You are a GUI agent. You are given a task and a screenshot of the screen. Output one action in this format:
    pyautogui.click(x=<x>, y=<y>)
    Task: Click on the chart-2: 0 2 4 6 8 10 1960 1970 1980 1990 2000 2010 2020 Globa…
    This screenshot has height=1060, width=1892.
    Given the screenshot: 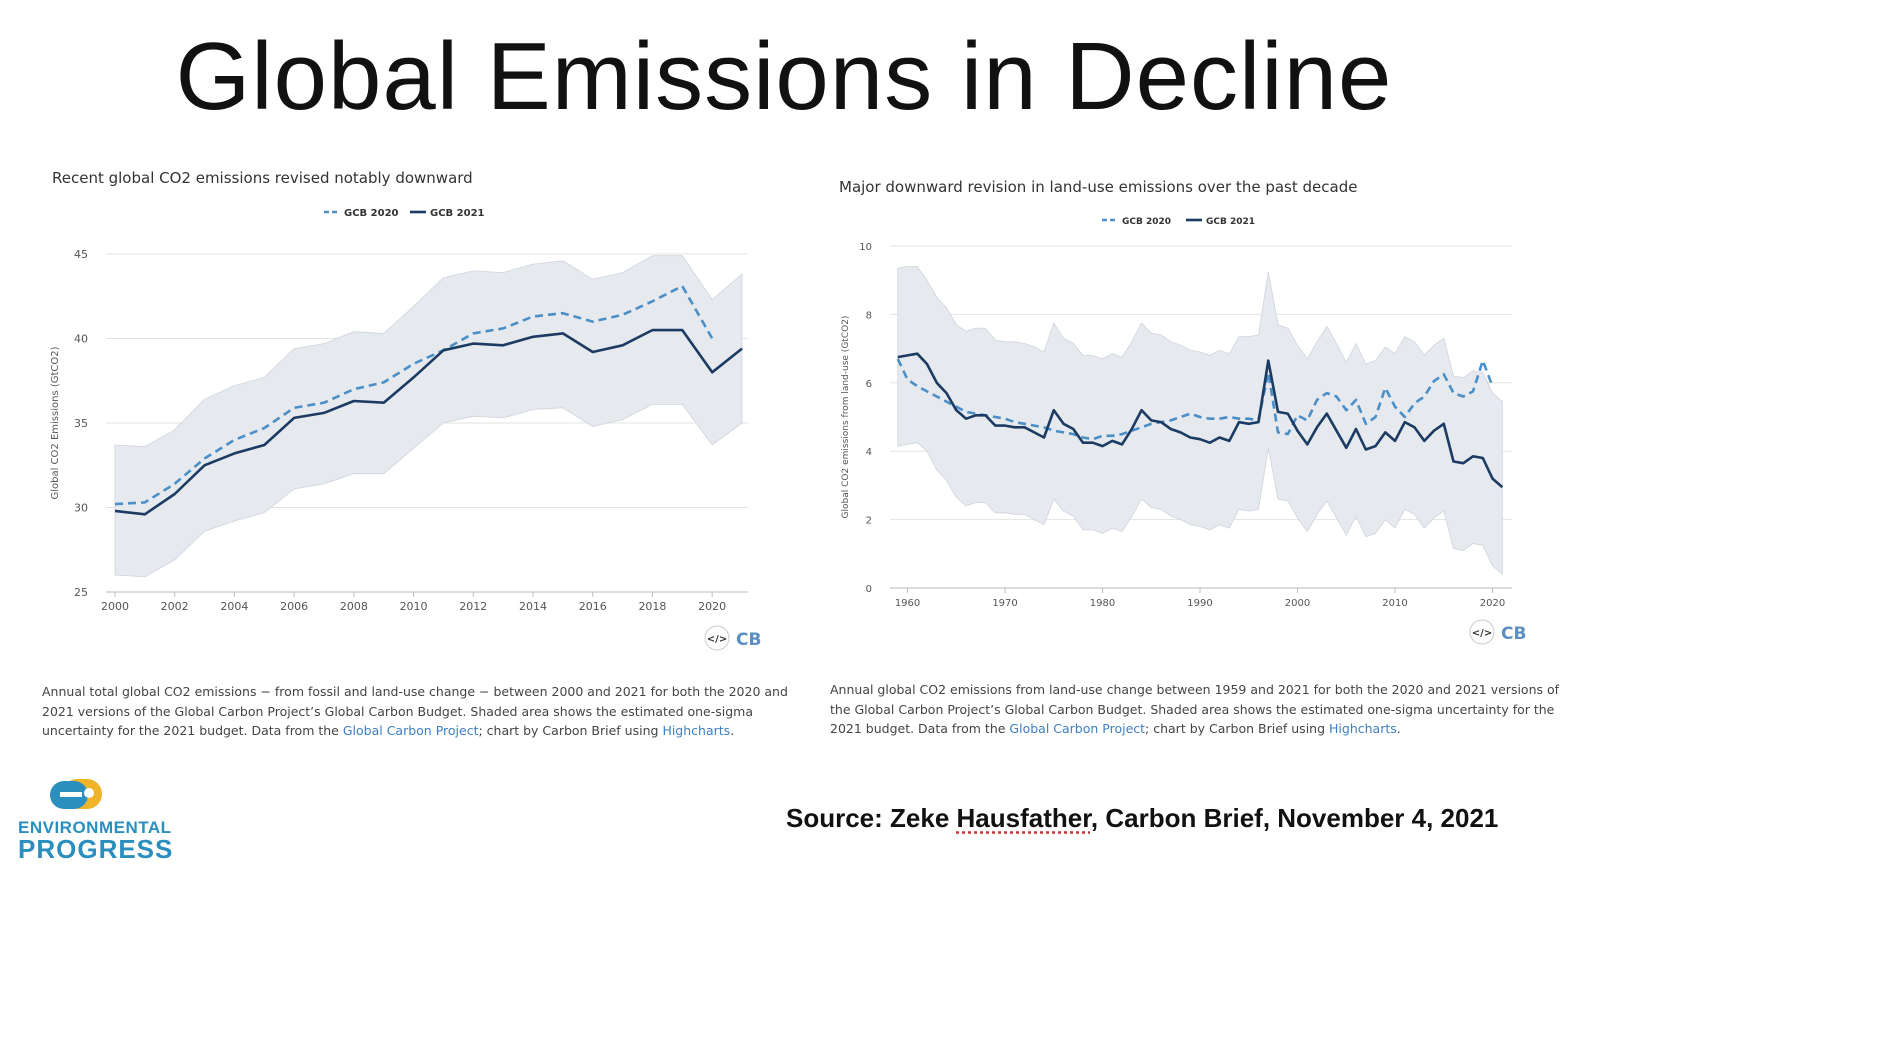 What is the action you would take?
    pyautogui.click(x=1183, y=431)
    